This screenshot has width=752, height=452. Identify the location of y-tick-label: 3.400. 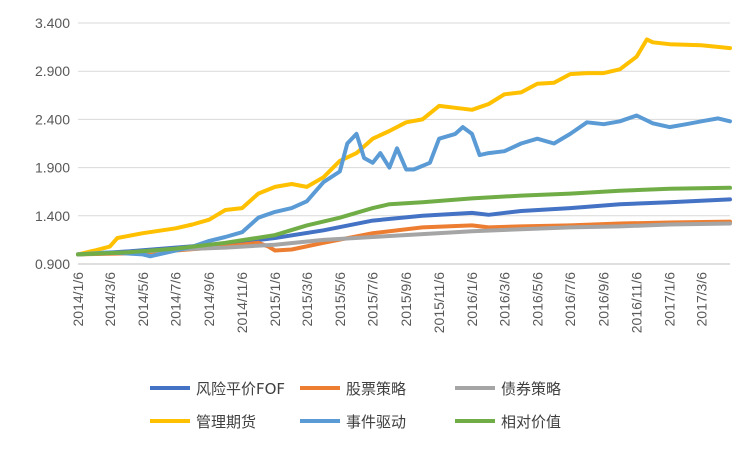
(52, 23).